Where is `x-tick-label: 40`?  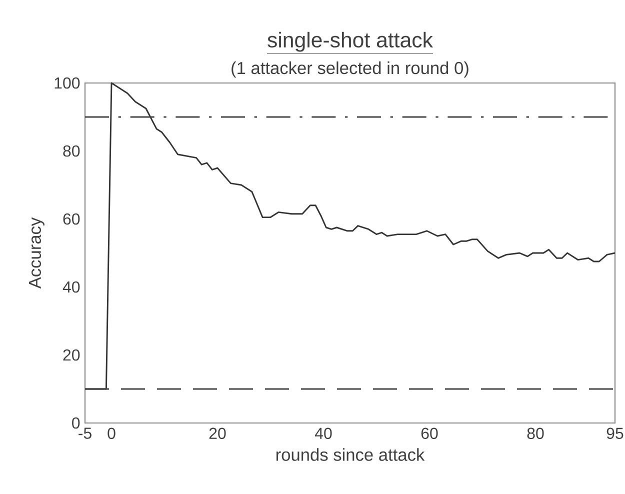 x-tick-label: 40 is located at coordinates (323, 434).